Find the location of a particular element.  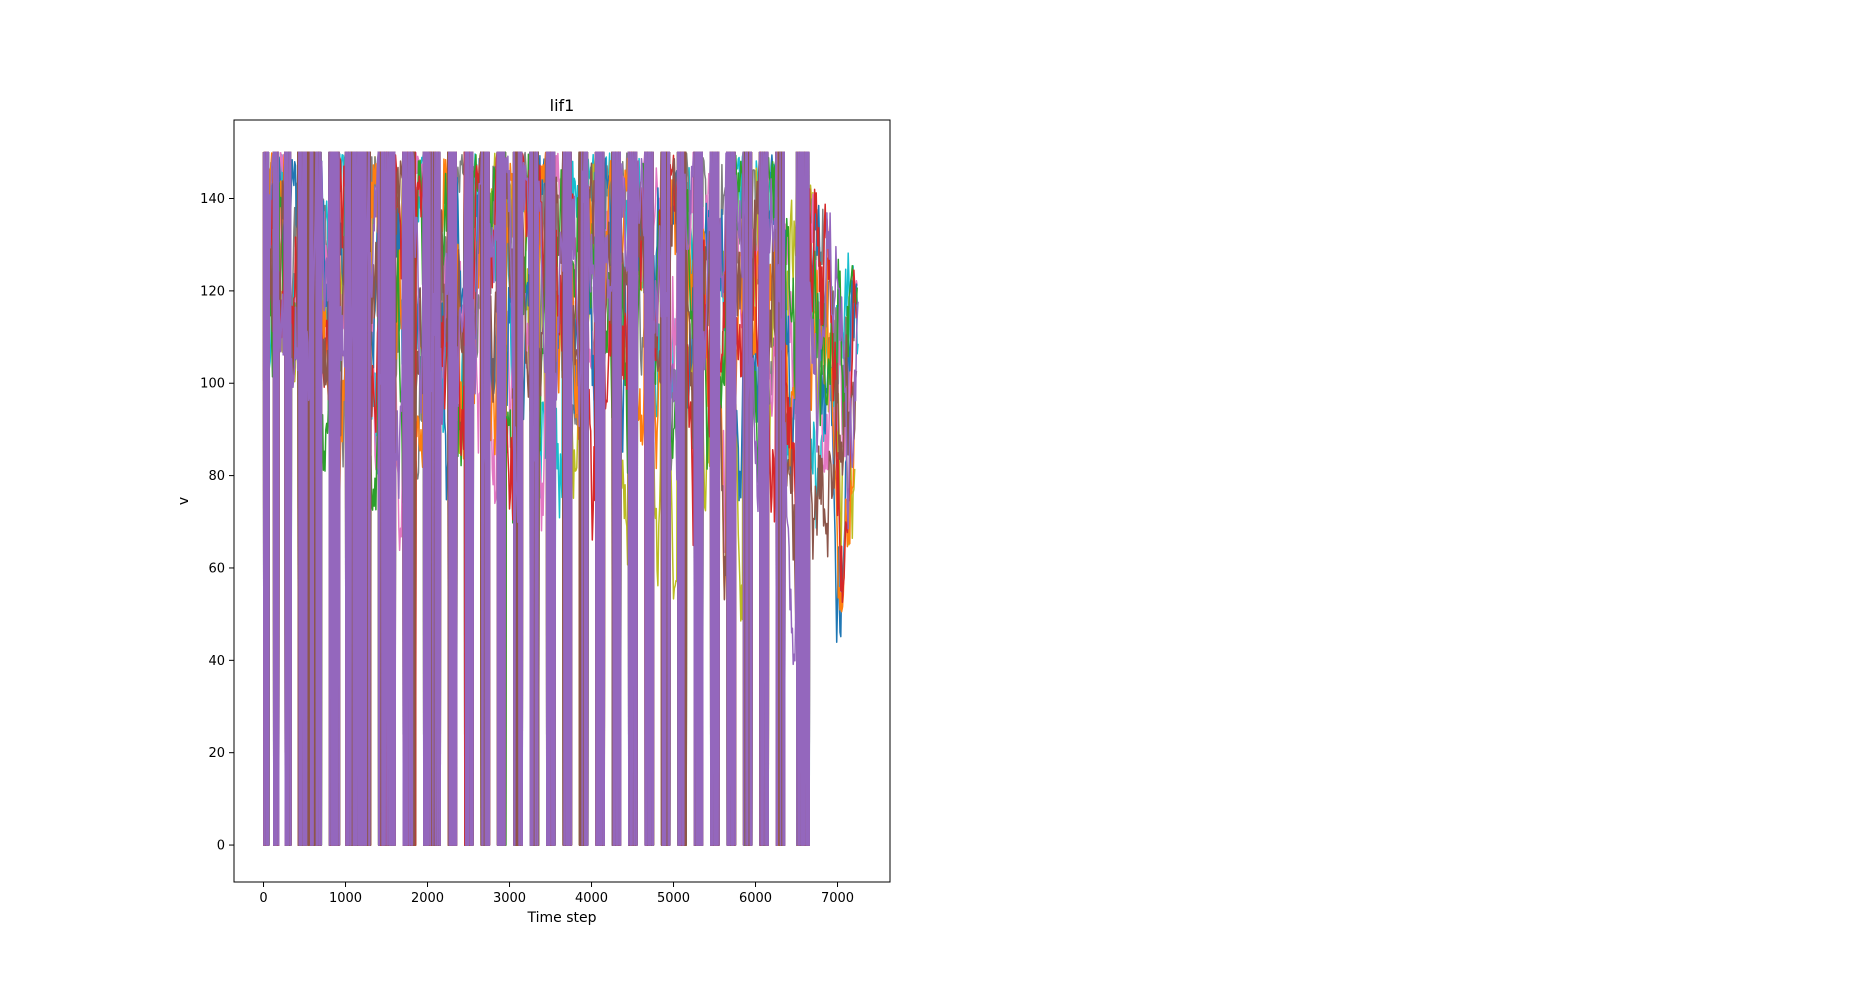

chart-title: lif1 is located at coordinates (562, 105).